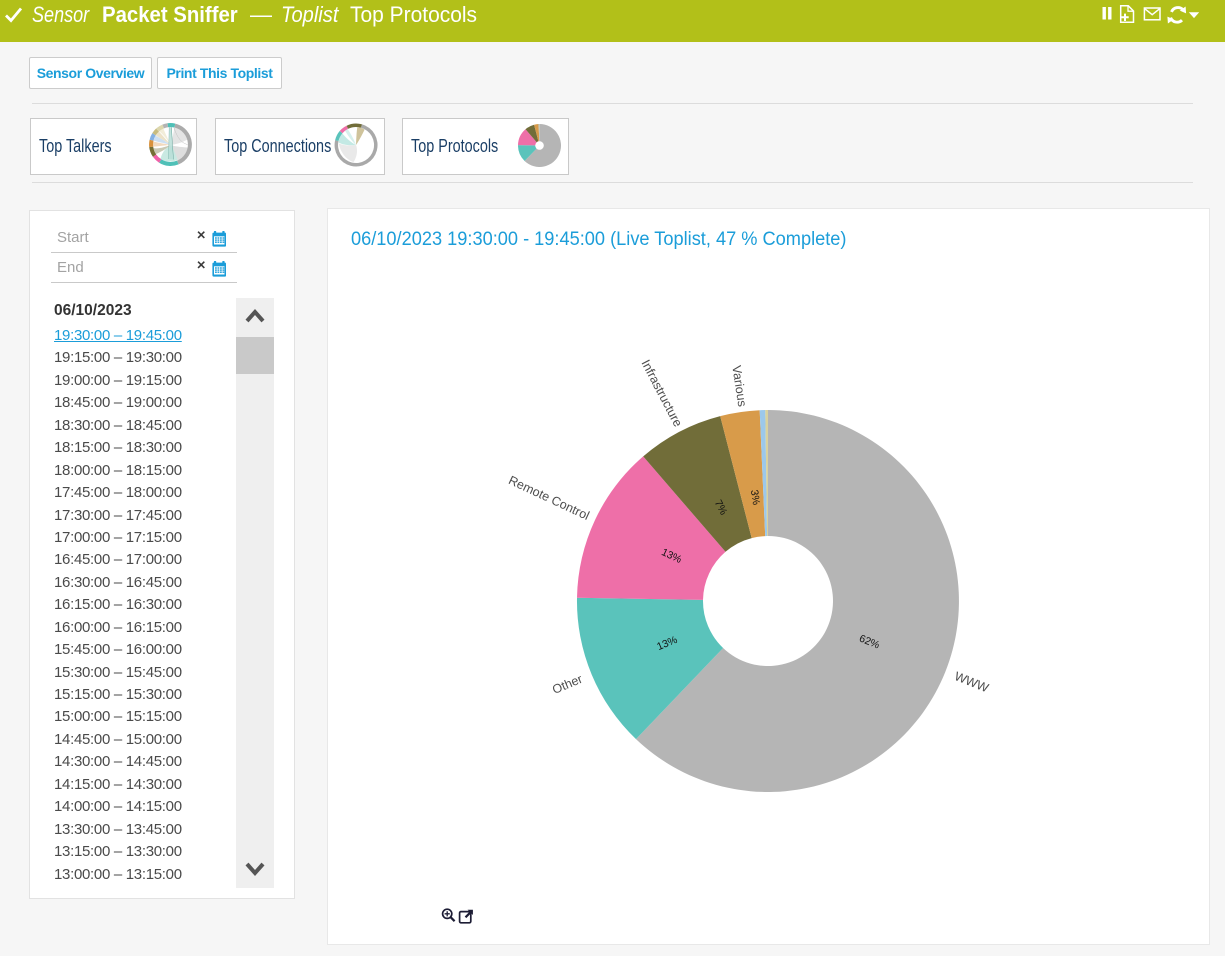 The height and width of the screenshot is (956, 1225). Describe the element at coordinates (739, 386) in the screenshot. I see `svg-text: Various` at that location.